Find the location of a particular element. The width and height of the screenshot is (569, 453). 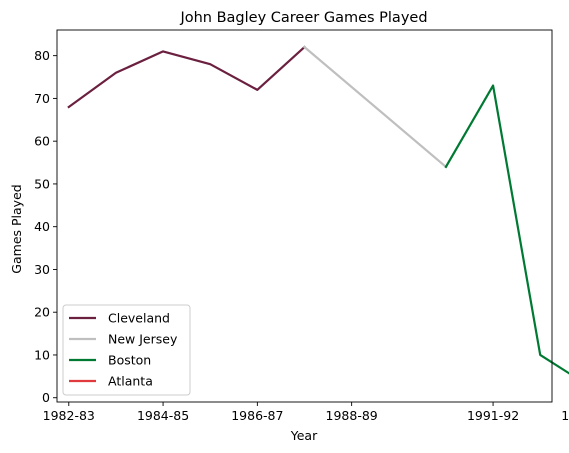

y-tick-label: 60 is located at coordinates (42, 141).